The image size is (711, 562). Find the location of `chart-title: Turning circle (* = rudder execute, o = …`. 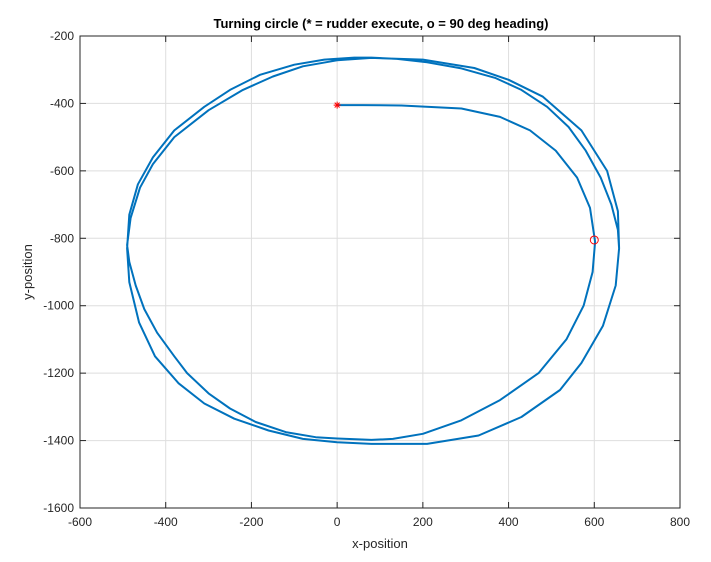

chart-title: Turning circle (* = rudder execute, o = … is located at coordinates (381, 23).